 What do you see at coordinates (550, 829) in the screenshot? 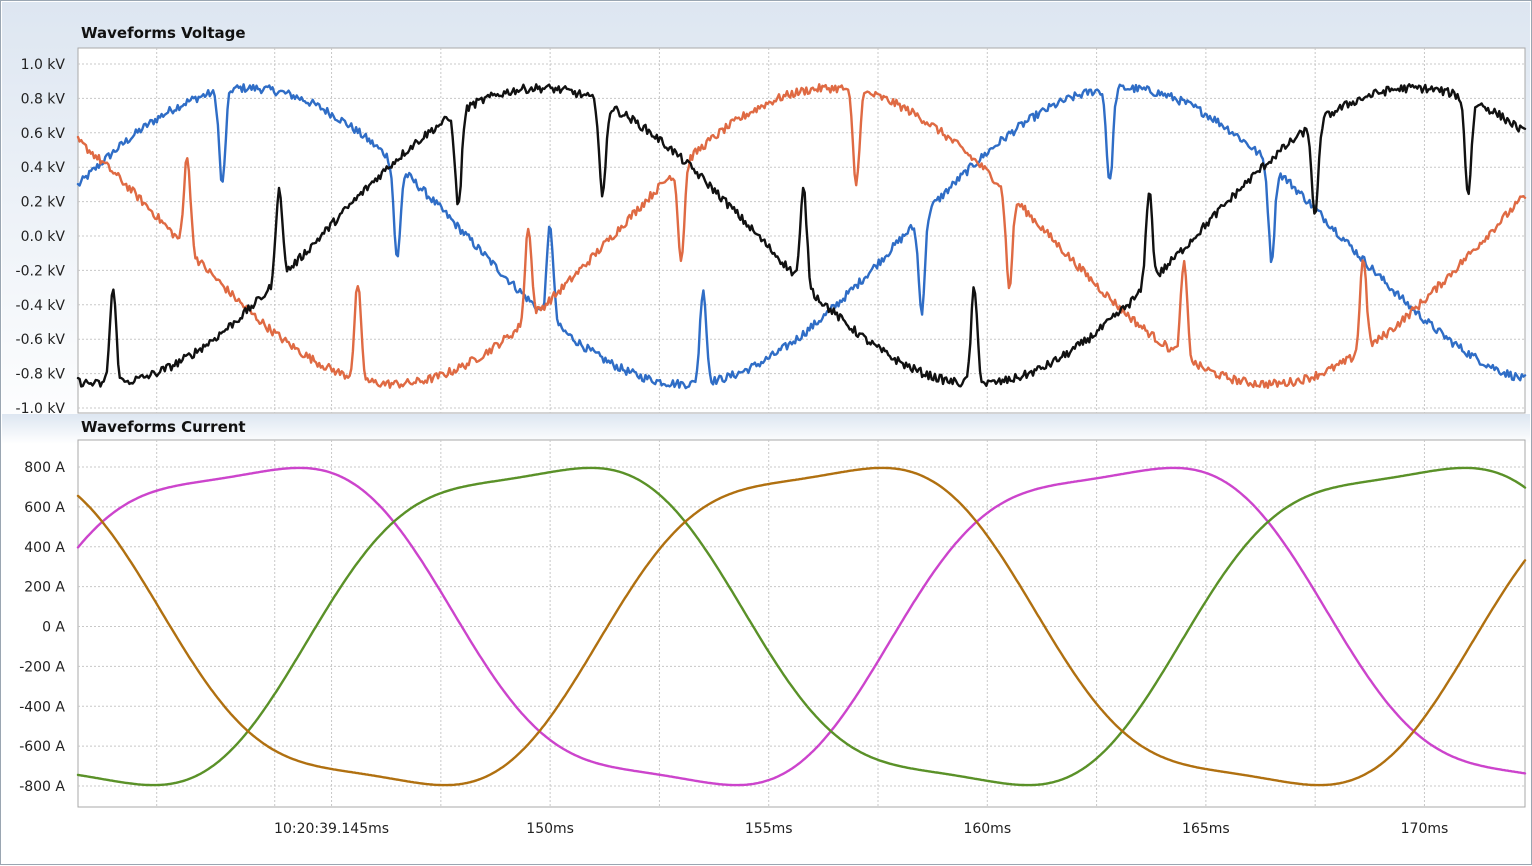
I see `current-x-tick-label: 150ms` at bounding box center [550, 829].